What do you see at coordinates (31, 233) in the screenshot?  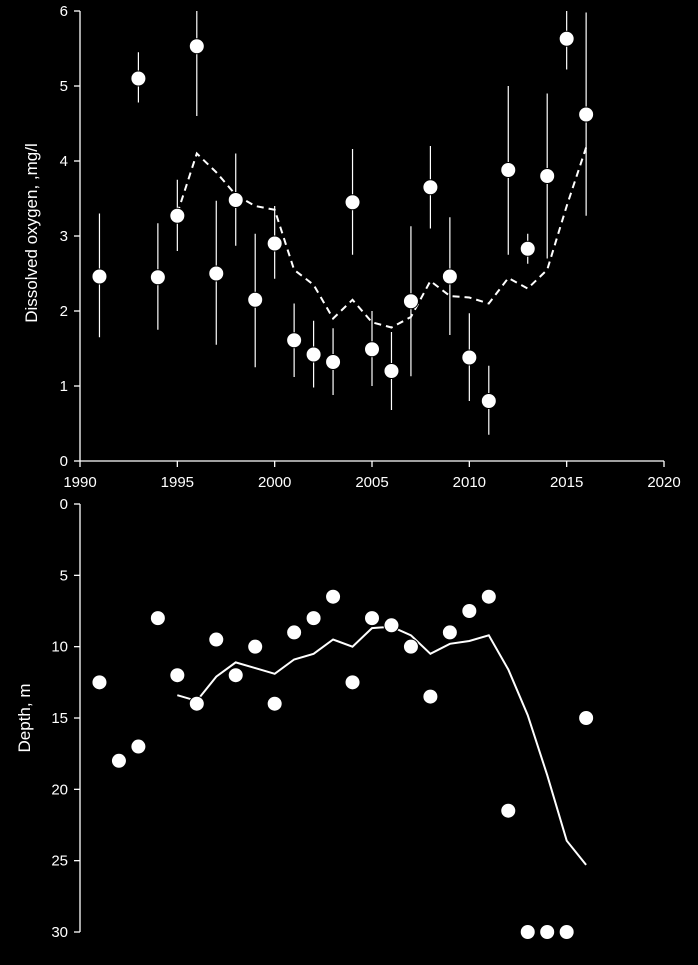 I see `top-y-axis-title: Dissolved oxygen, ,mg/l` at bounding box center [31, 233].